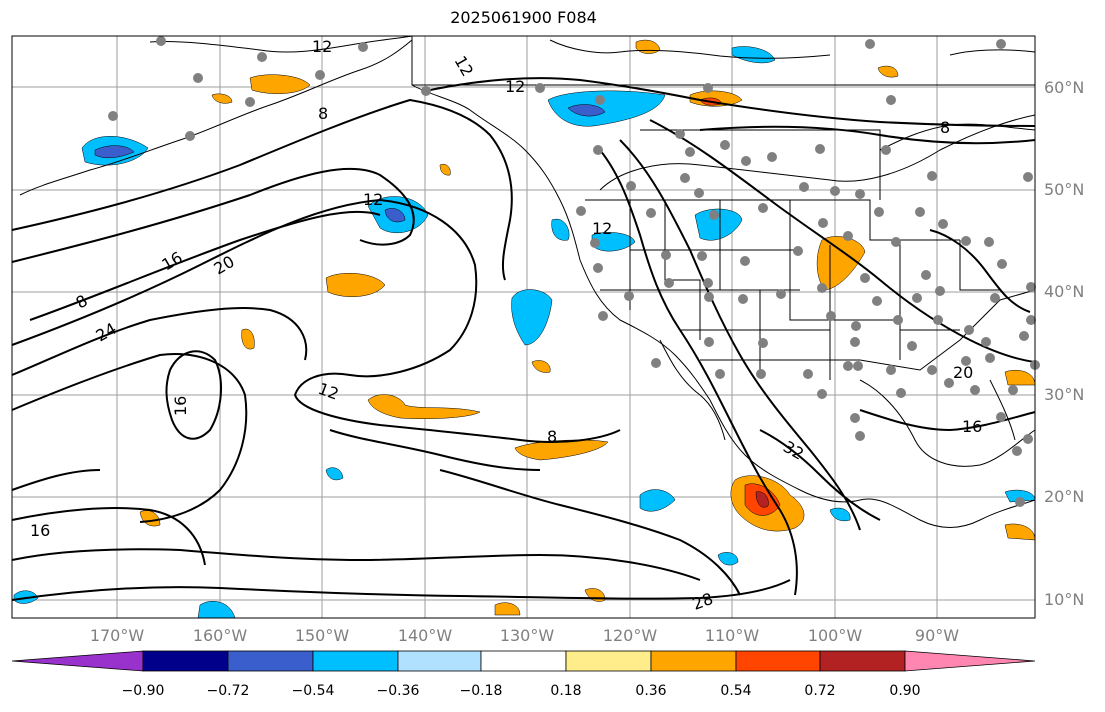 This screenshot has height=712, width=1105. Describe the element at coordinates (527, 635) in the screenshot. I see `lon-label: 130°W` at that location.